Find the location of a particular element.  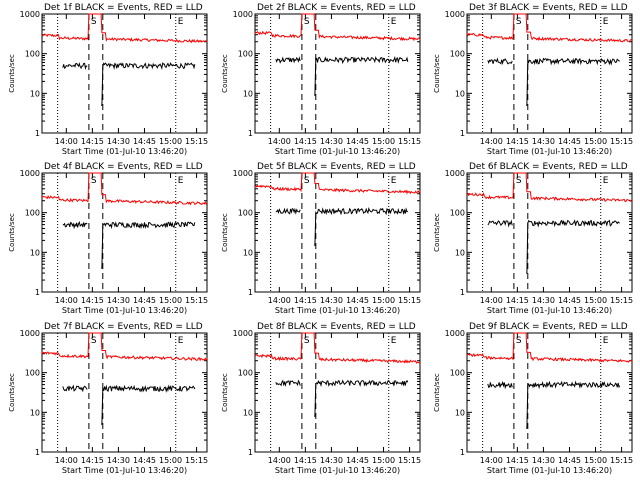

panel-title: Det 7f BLACK = Events, RED = LLD is located at coordinates (123, 327).